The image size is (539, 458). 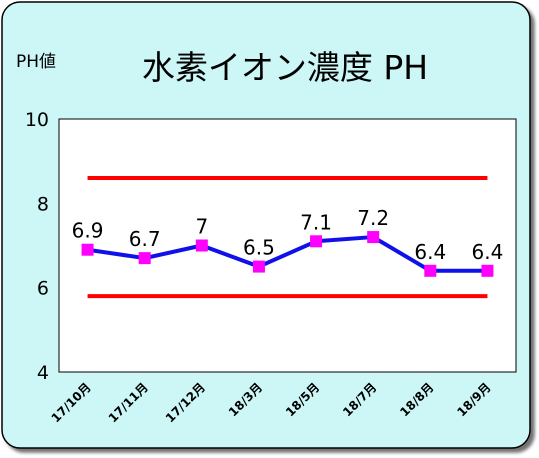 I want to click on chart-title: 水素イオン濃度 PH, so click(x=285, y=67).